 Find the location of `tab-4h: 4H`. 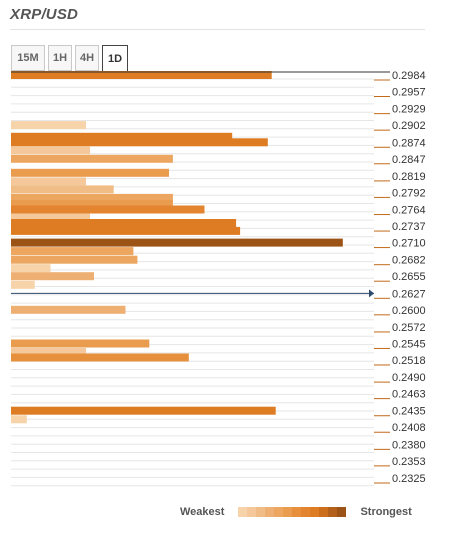

tab-4h: 4H is located at coordinates (87, 58).